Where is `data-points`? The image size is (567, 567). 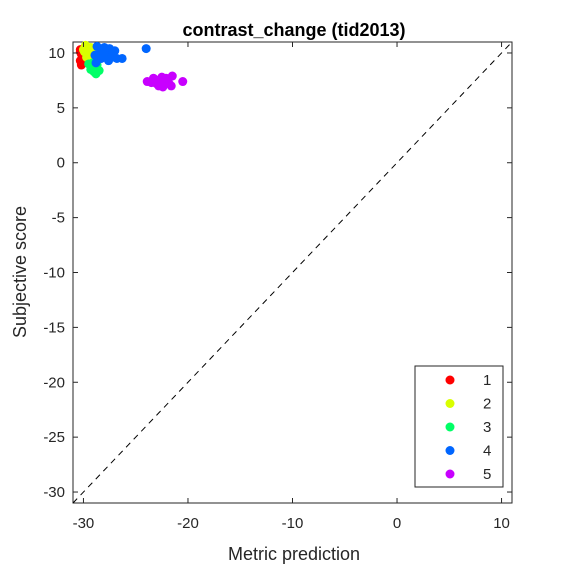
data-points is located at coordinates (131, 66).